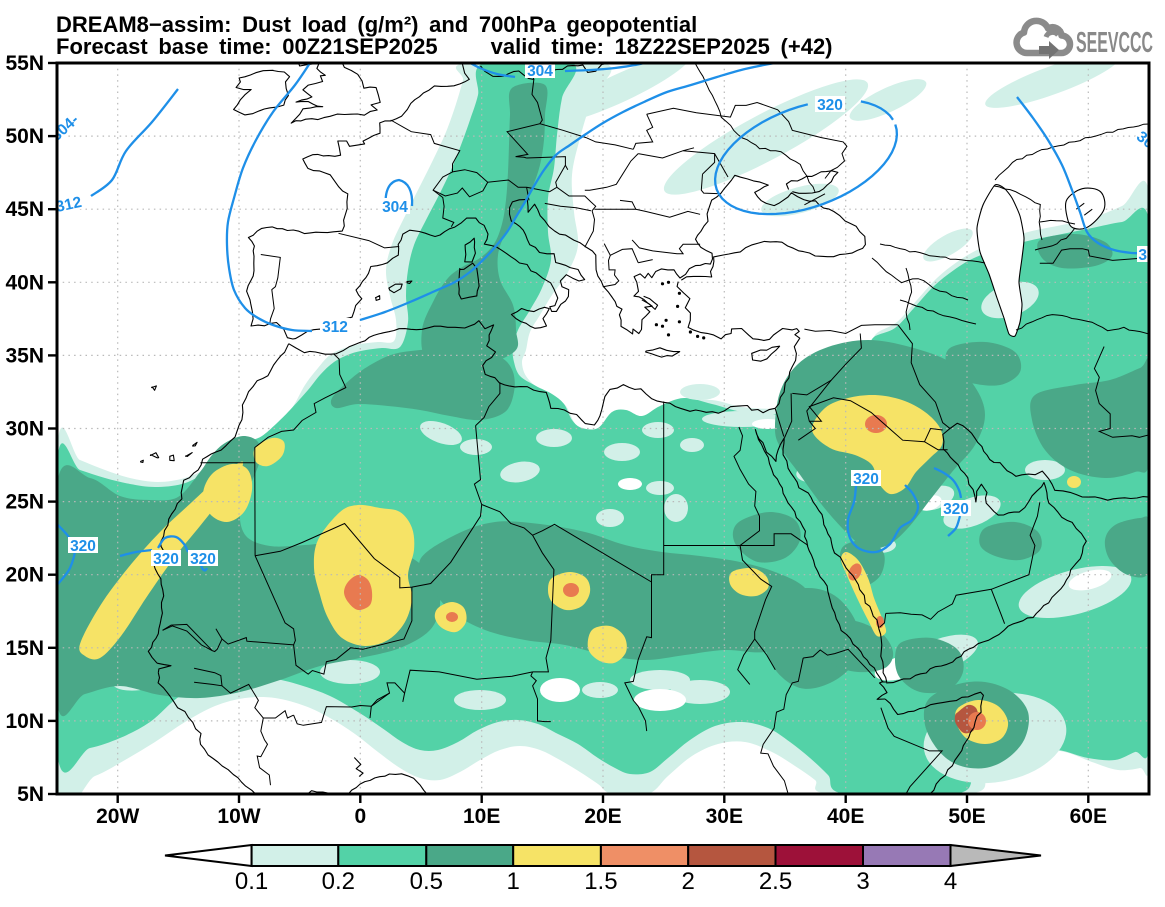  What do you see at coordinates (24, 63) in the screenshot?
I see `svg-text: 55N` at bounding box center [24, 63].